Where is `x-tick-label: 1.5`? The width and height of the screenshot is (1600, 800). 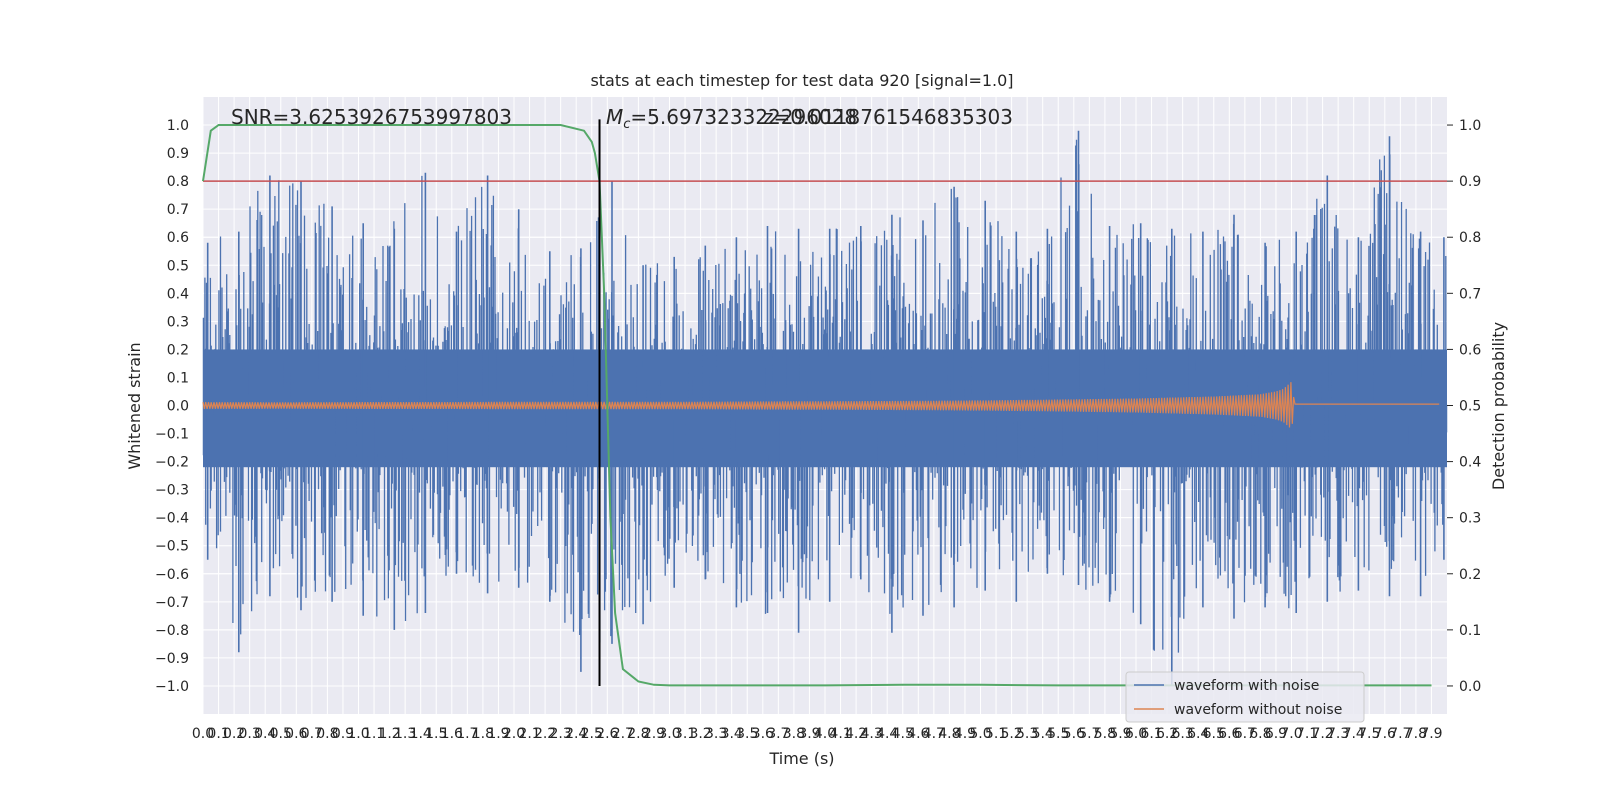
x-tick-label: 1.5 is located at coordinates (436, 734).